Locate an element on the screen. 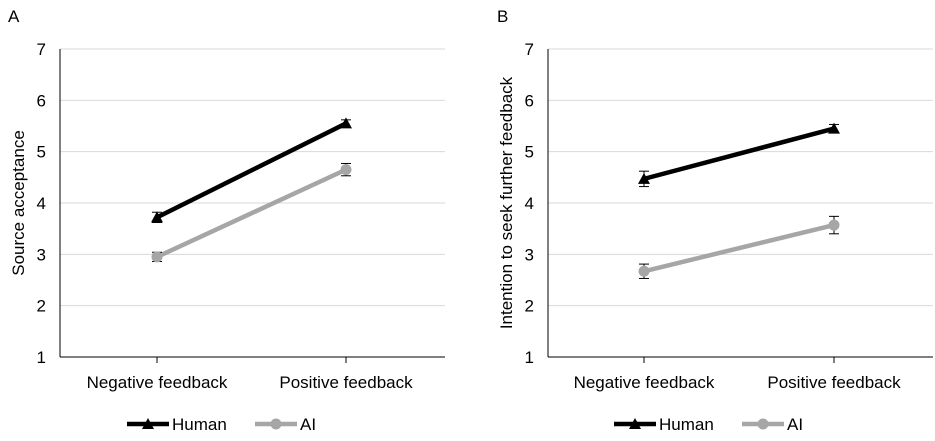 The width and height of the screenshot is (935, 441). y-axis-label: Source acceptance is located at coordinates (18, 203).